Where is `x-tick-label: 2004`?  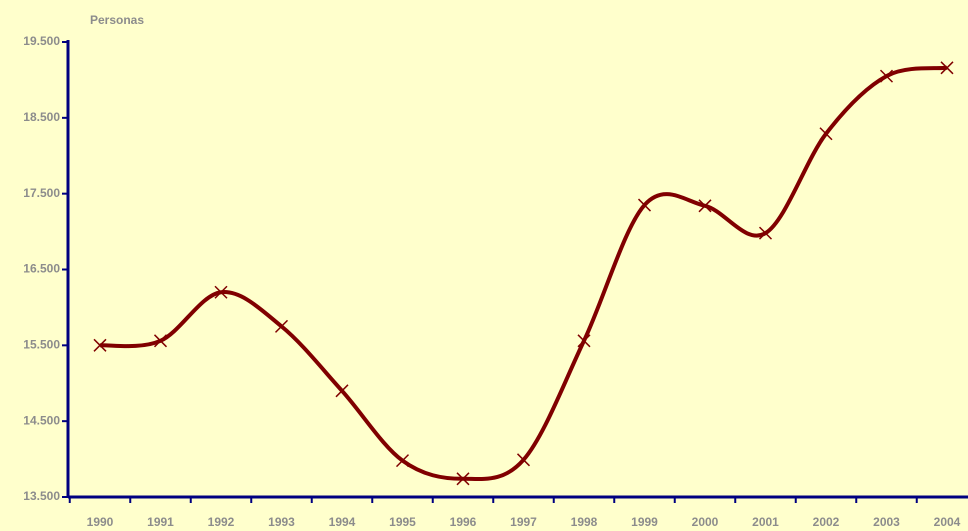
x-tick-label: 2004 is located at coordinates (947, 522).